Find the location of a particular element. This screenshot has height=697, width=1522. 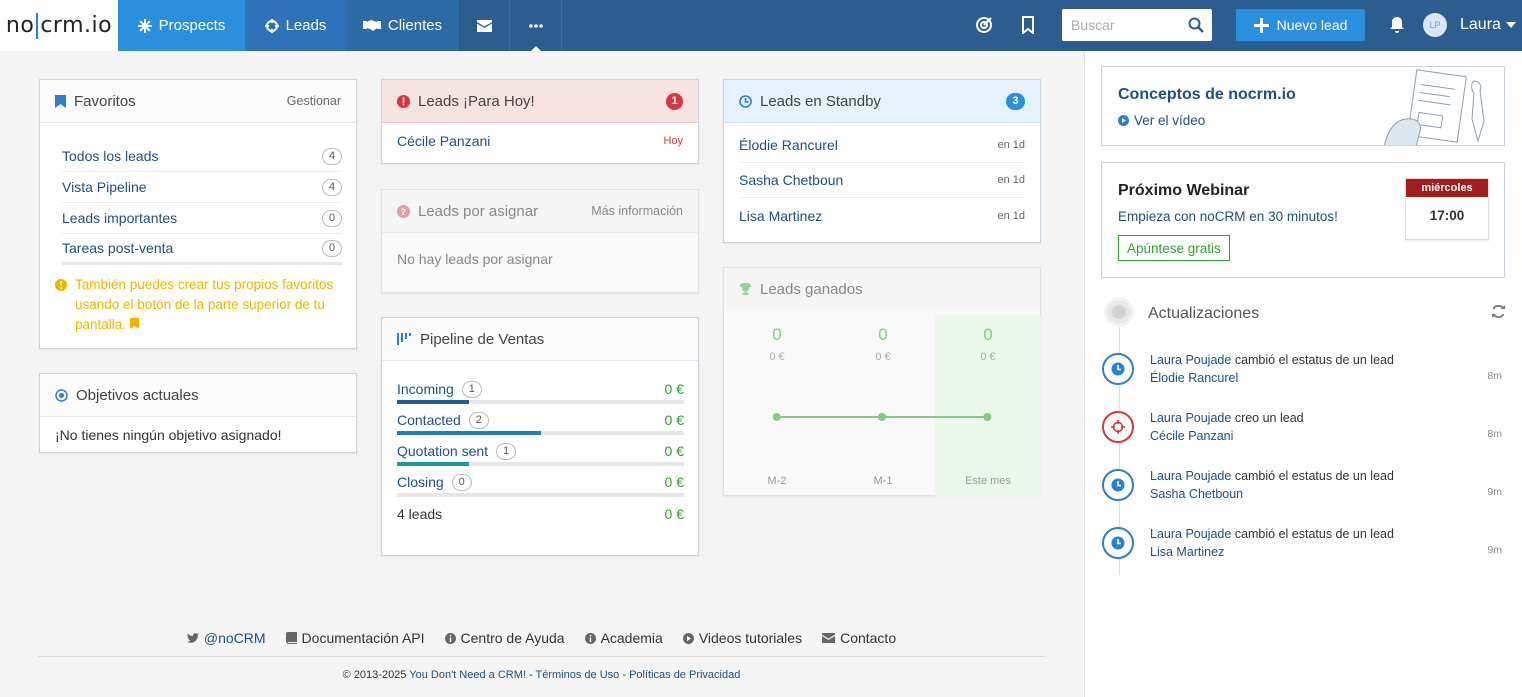

standby-leads-title: Leads en Standby is located at coordinates (820, 101).